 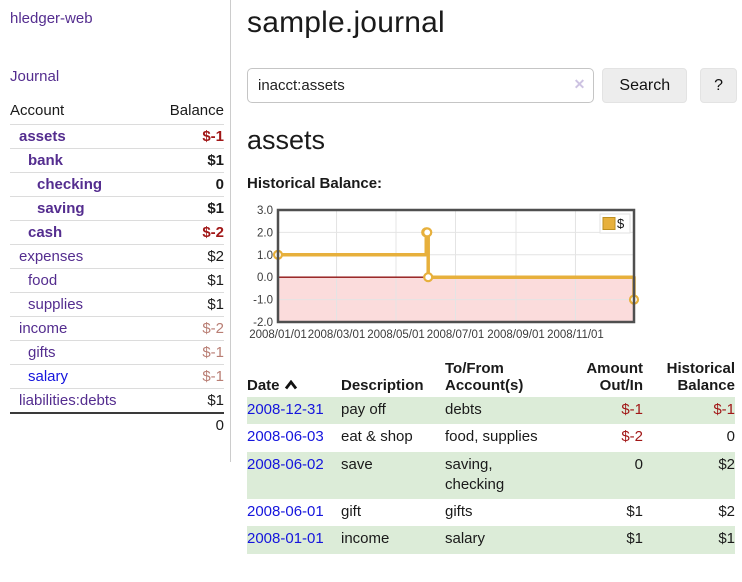 I want to click on transaction-accounts: debts, so click(x=463, y=409).